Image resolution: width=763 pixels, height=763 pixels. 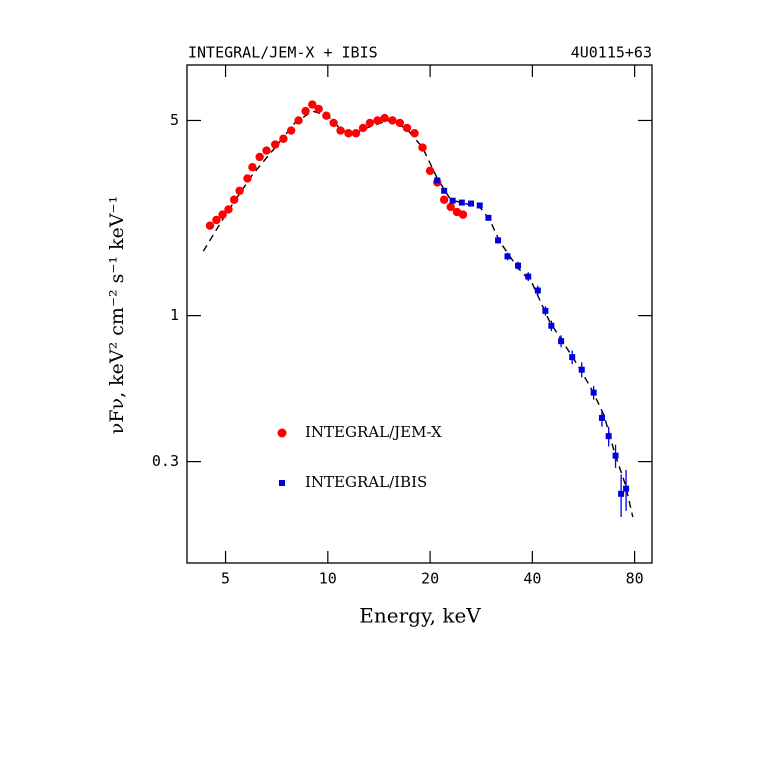 I want to click on chart-title: INTEGRAL/JEM-X + IBIS, so click(x=283, y=53).